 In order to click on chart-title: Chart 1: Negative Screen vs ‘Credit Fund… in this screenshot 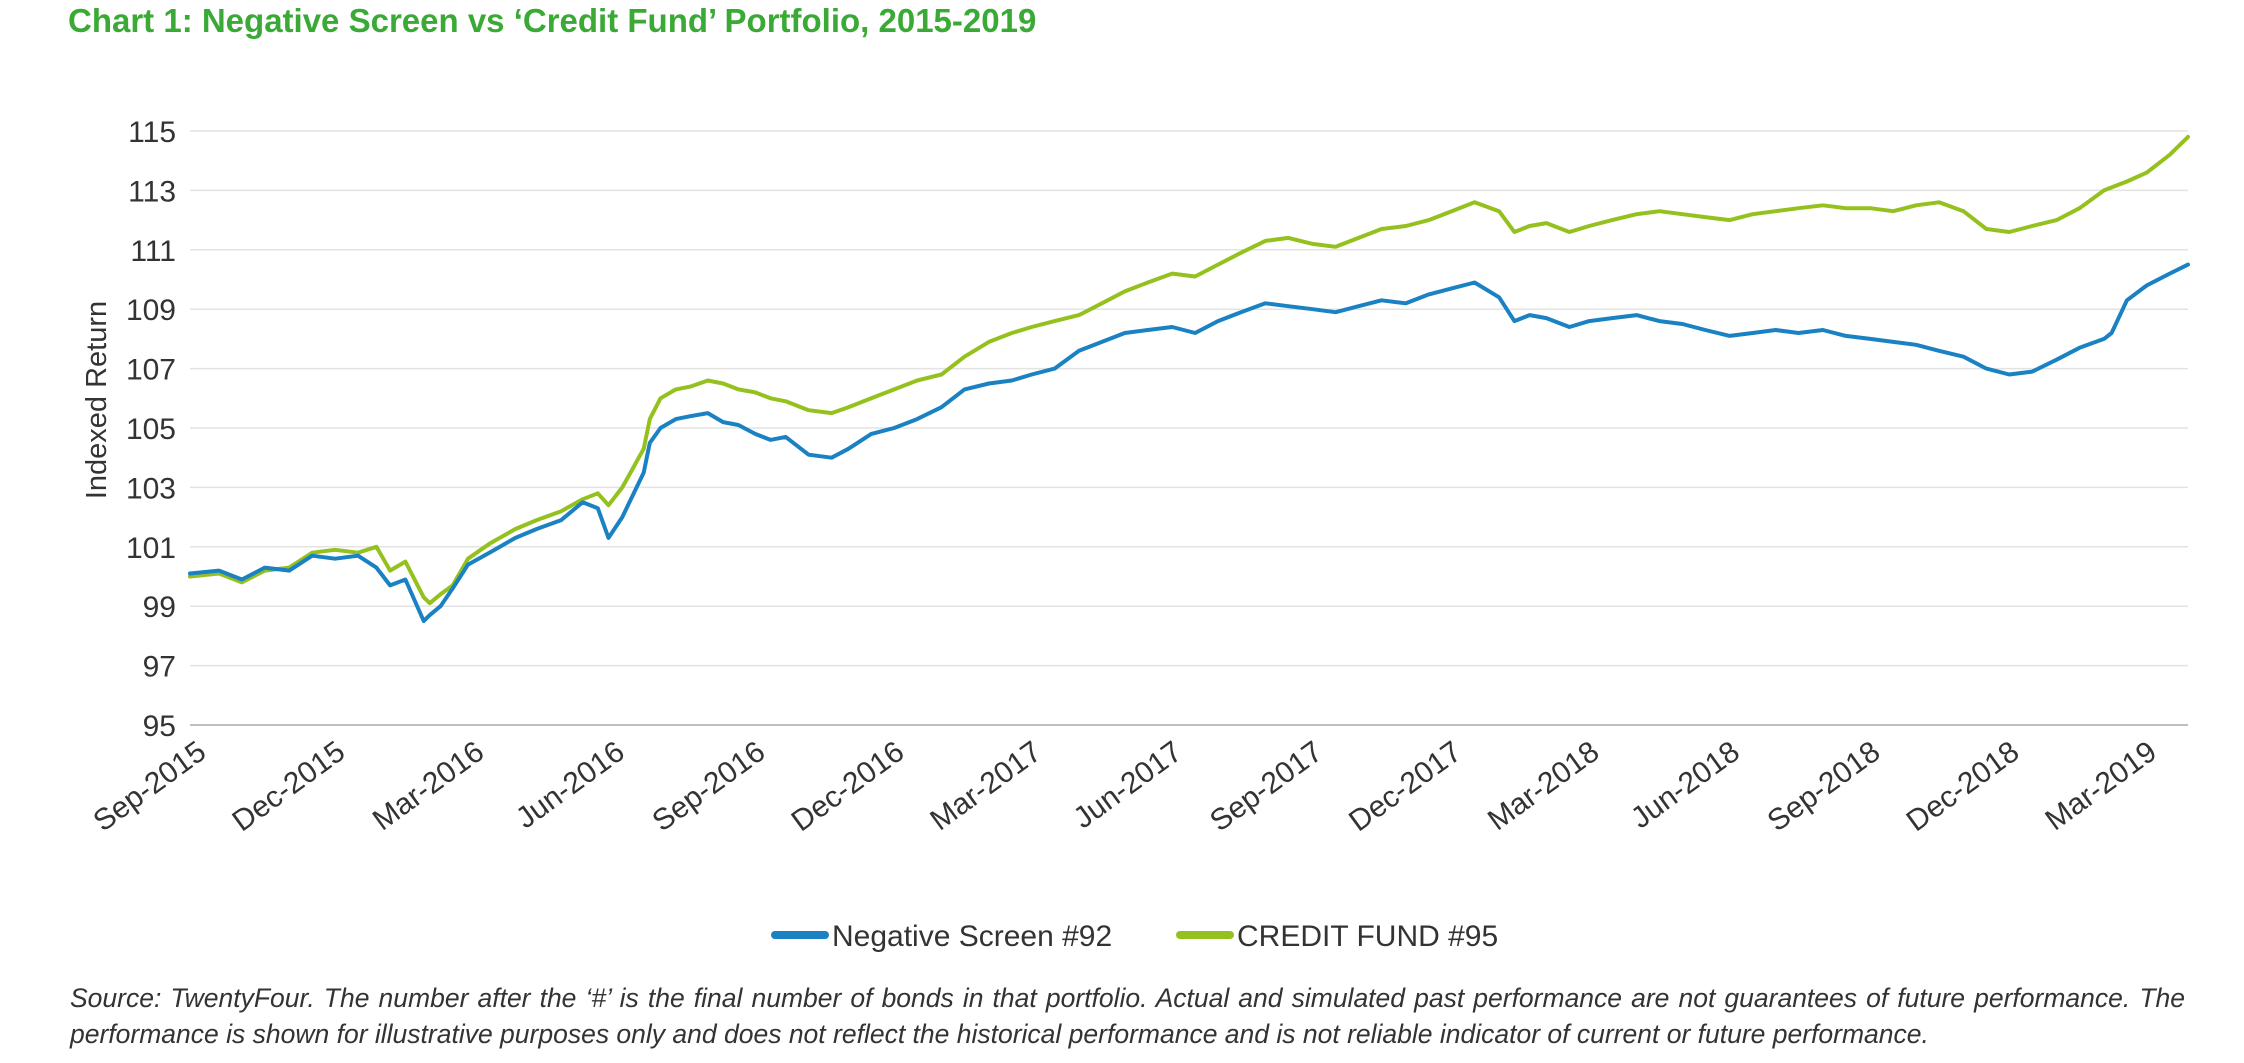, I will do `click(552, 20)`.